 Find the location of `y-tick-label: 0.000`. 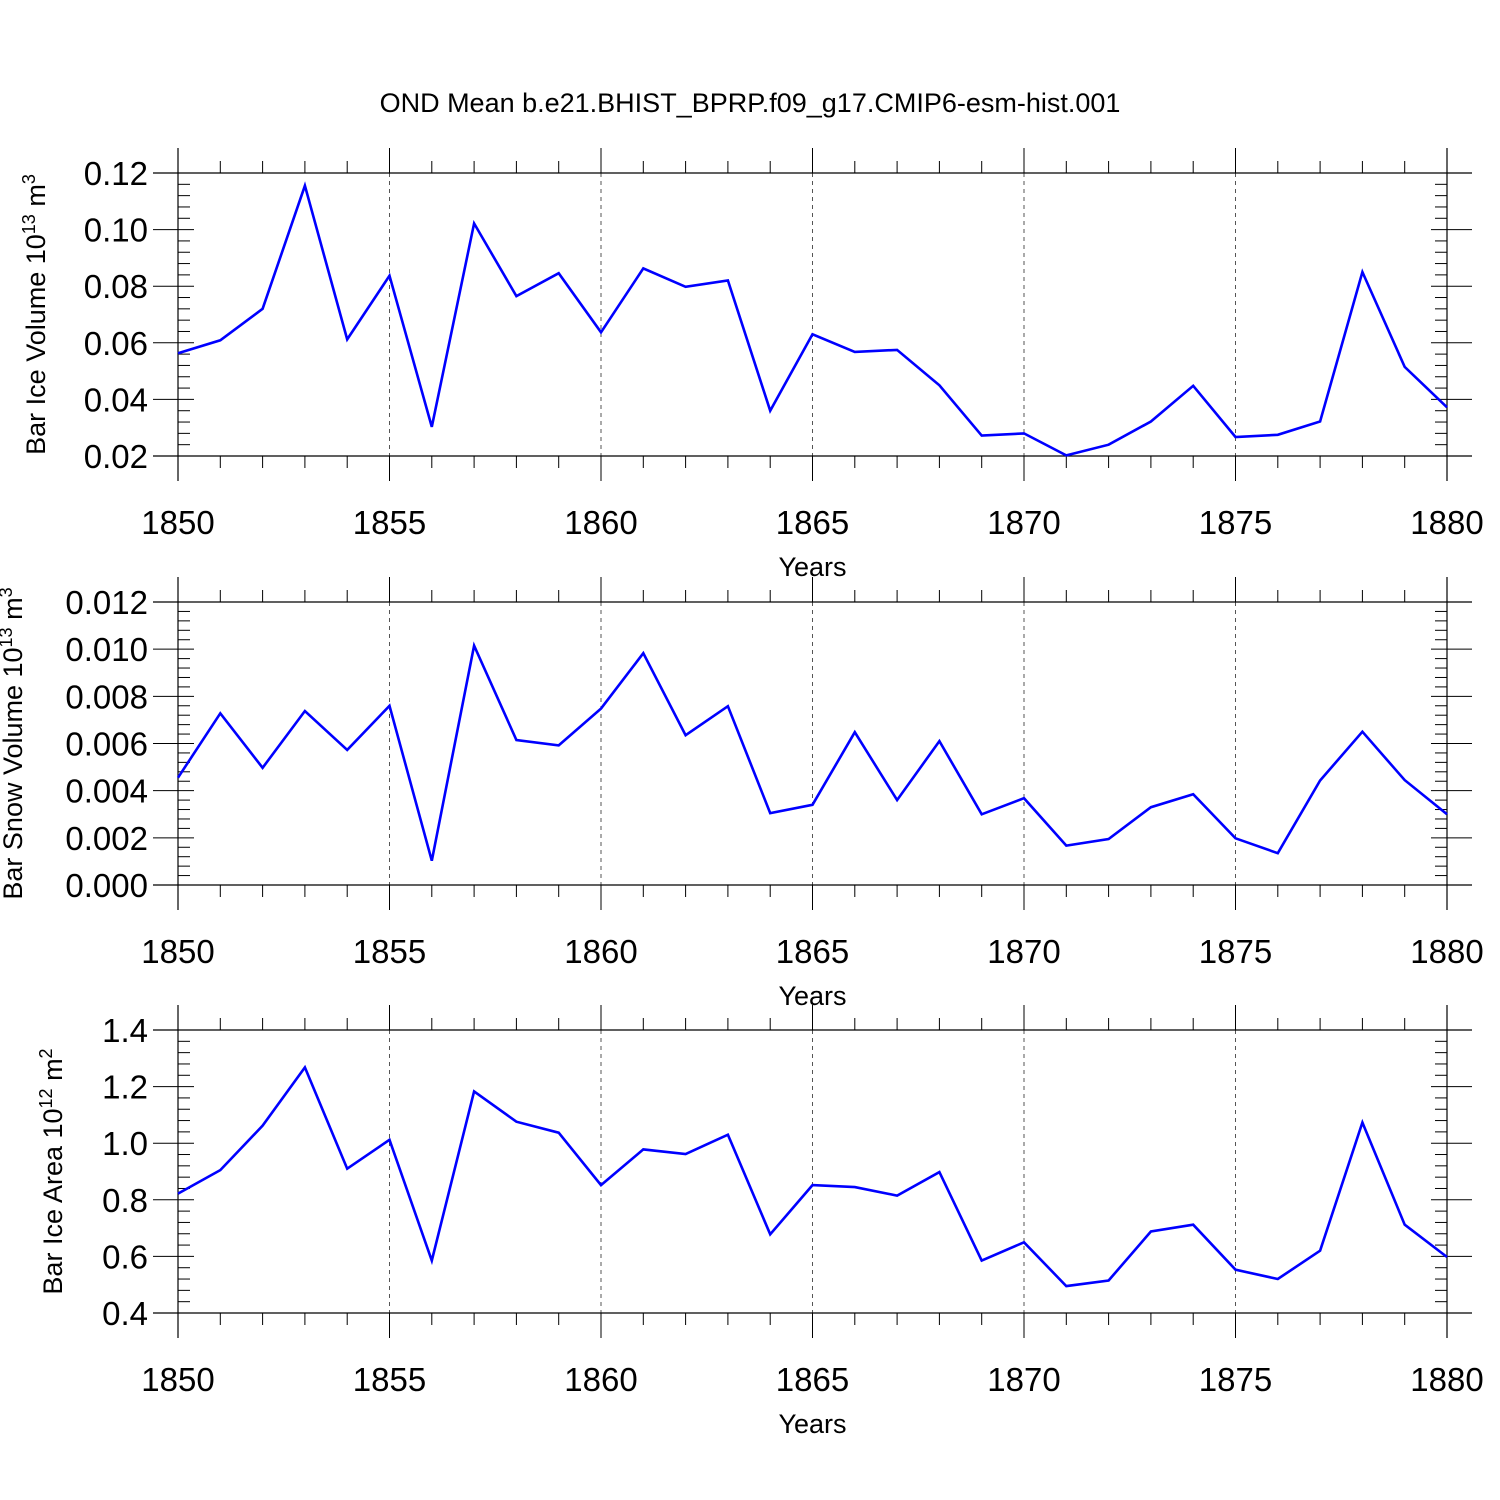

y-tick-label: 0.000 is located at coordinates (106, 885).